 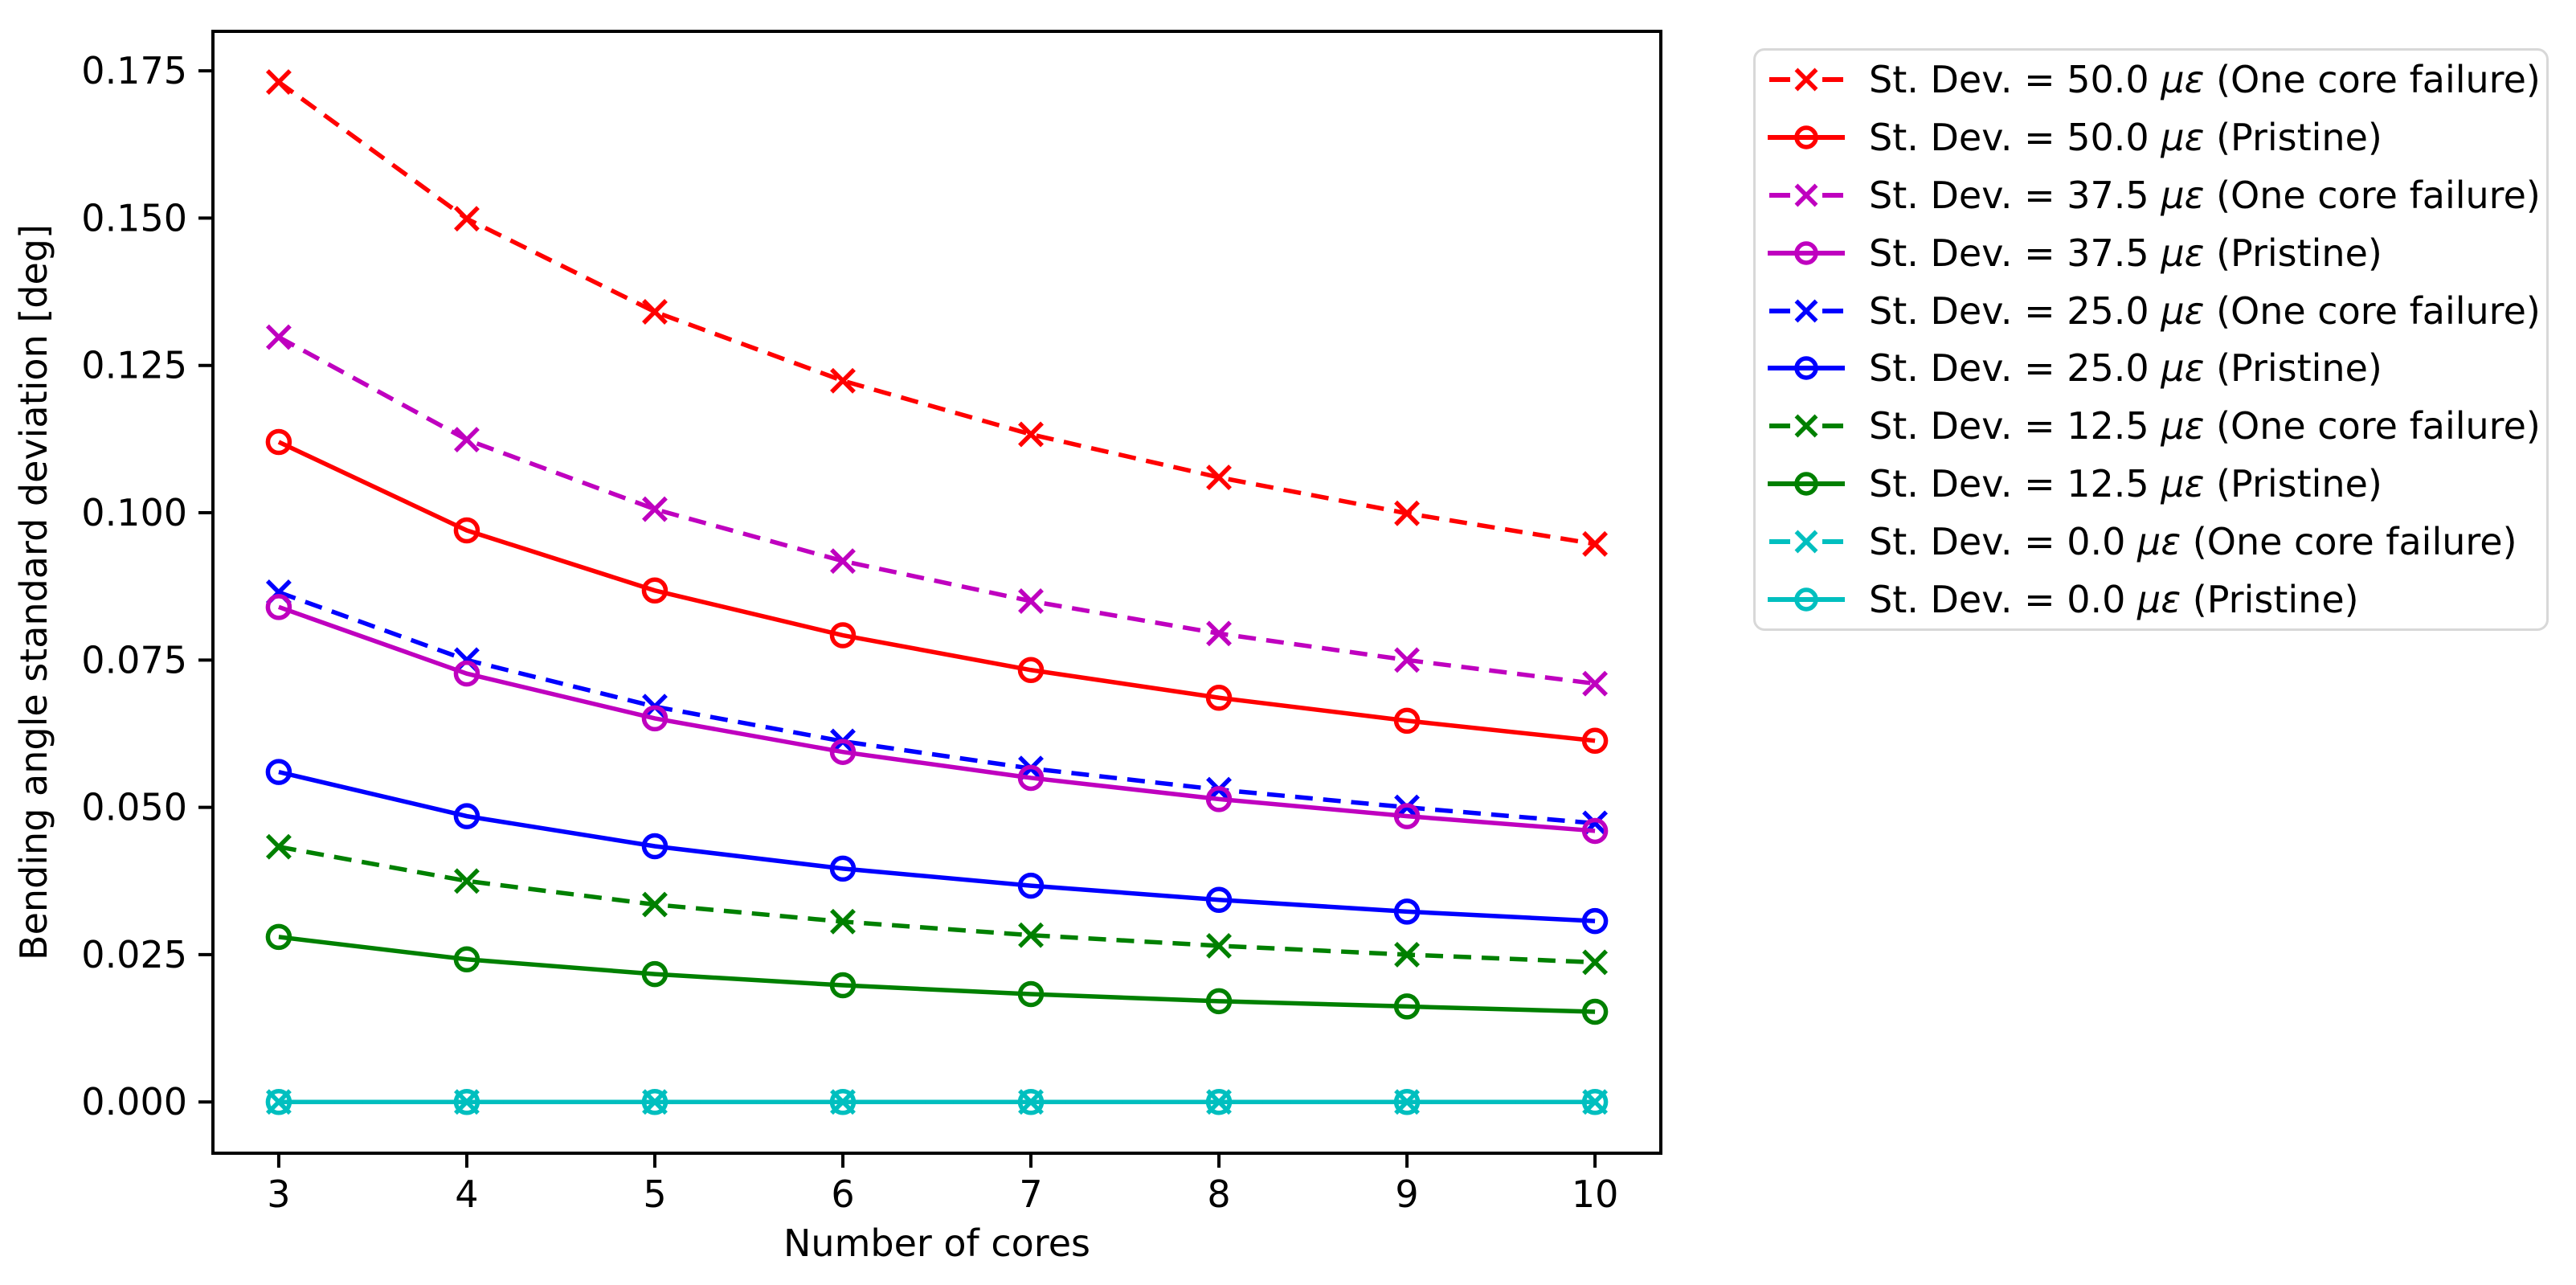 I want to click on y-tick-label: 0.050, so click(x=134, y=808).